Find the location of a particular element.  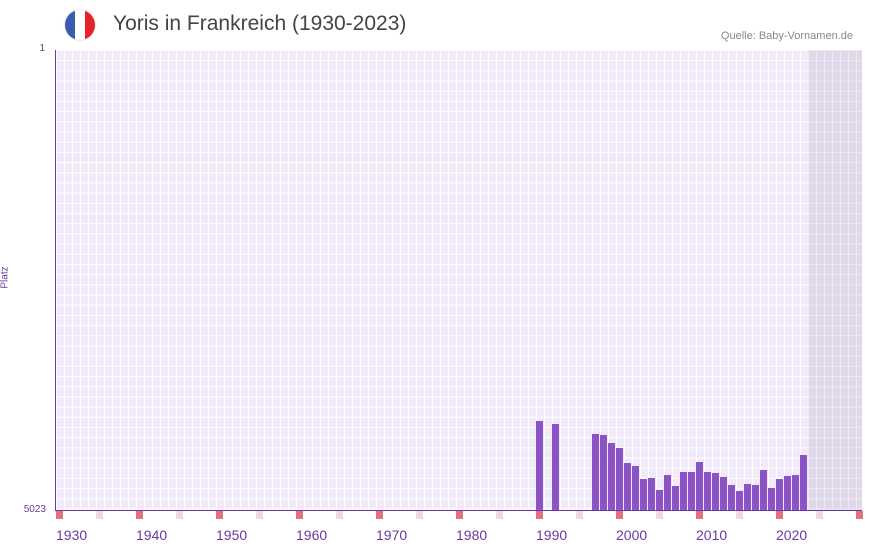

x-tick-label: 1930 is located at coordinates (72, 535).